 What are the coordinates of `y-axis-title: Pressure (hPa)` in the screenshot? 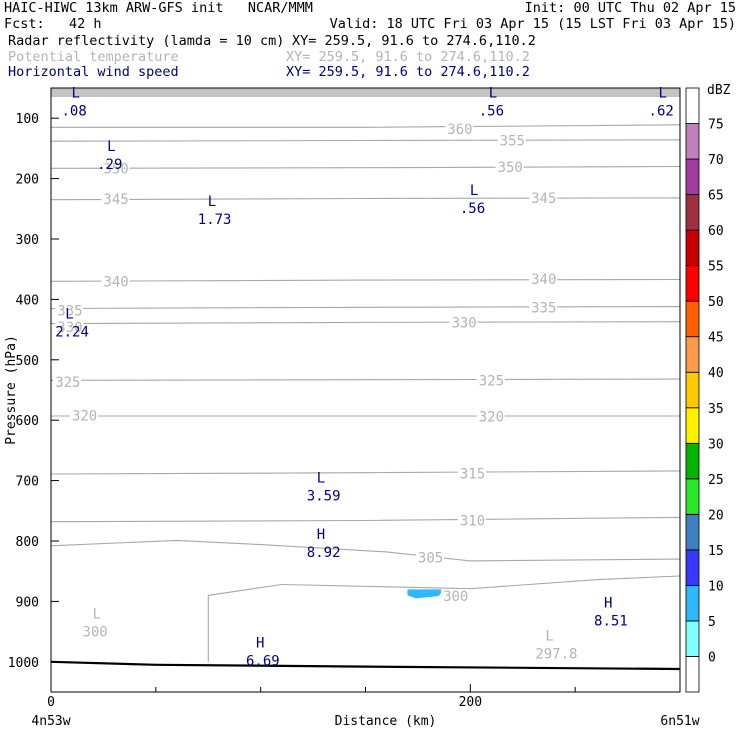 It's located at (11, 390).